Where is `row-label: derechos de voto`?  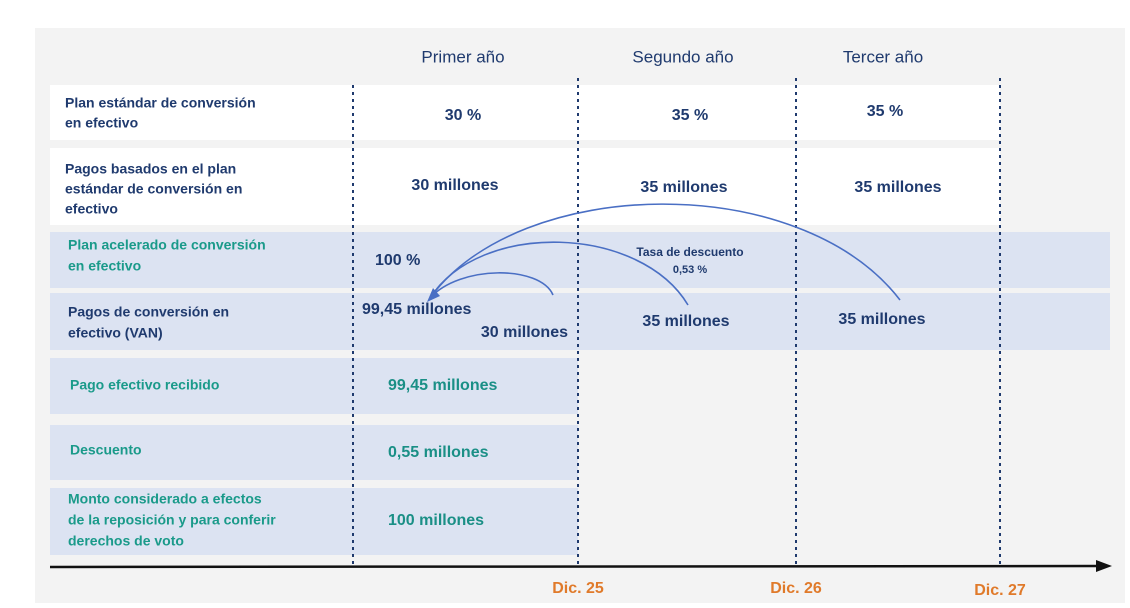 row-label: derechos de voto is located at coordinates (126, 541).